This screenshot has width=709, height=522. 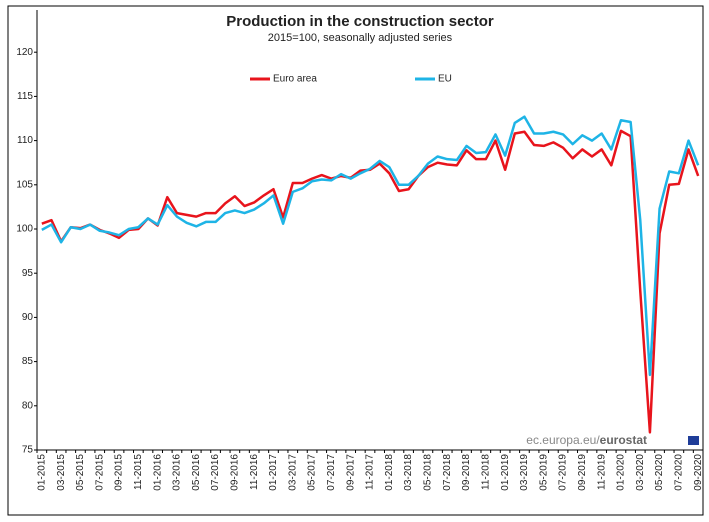 I want to click on legend-label: EU, so click(x=445, y=79).